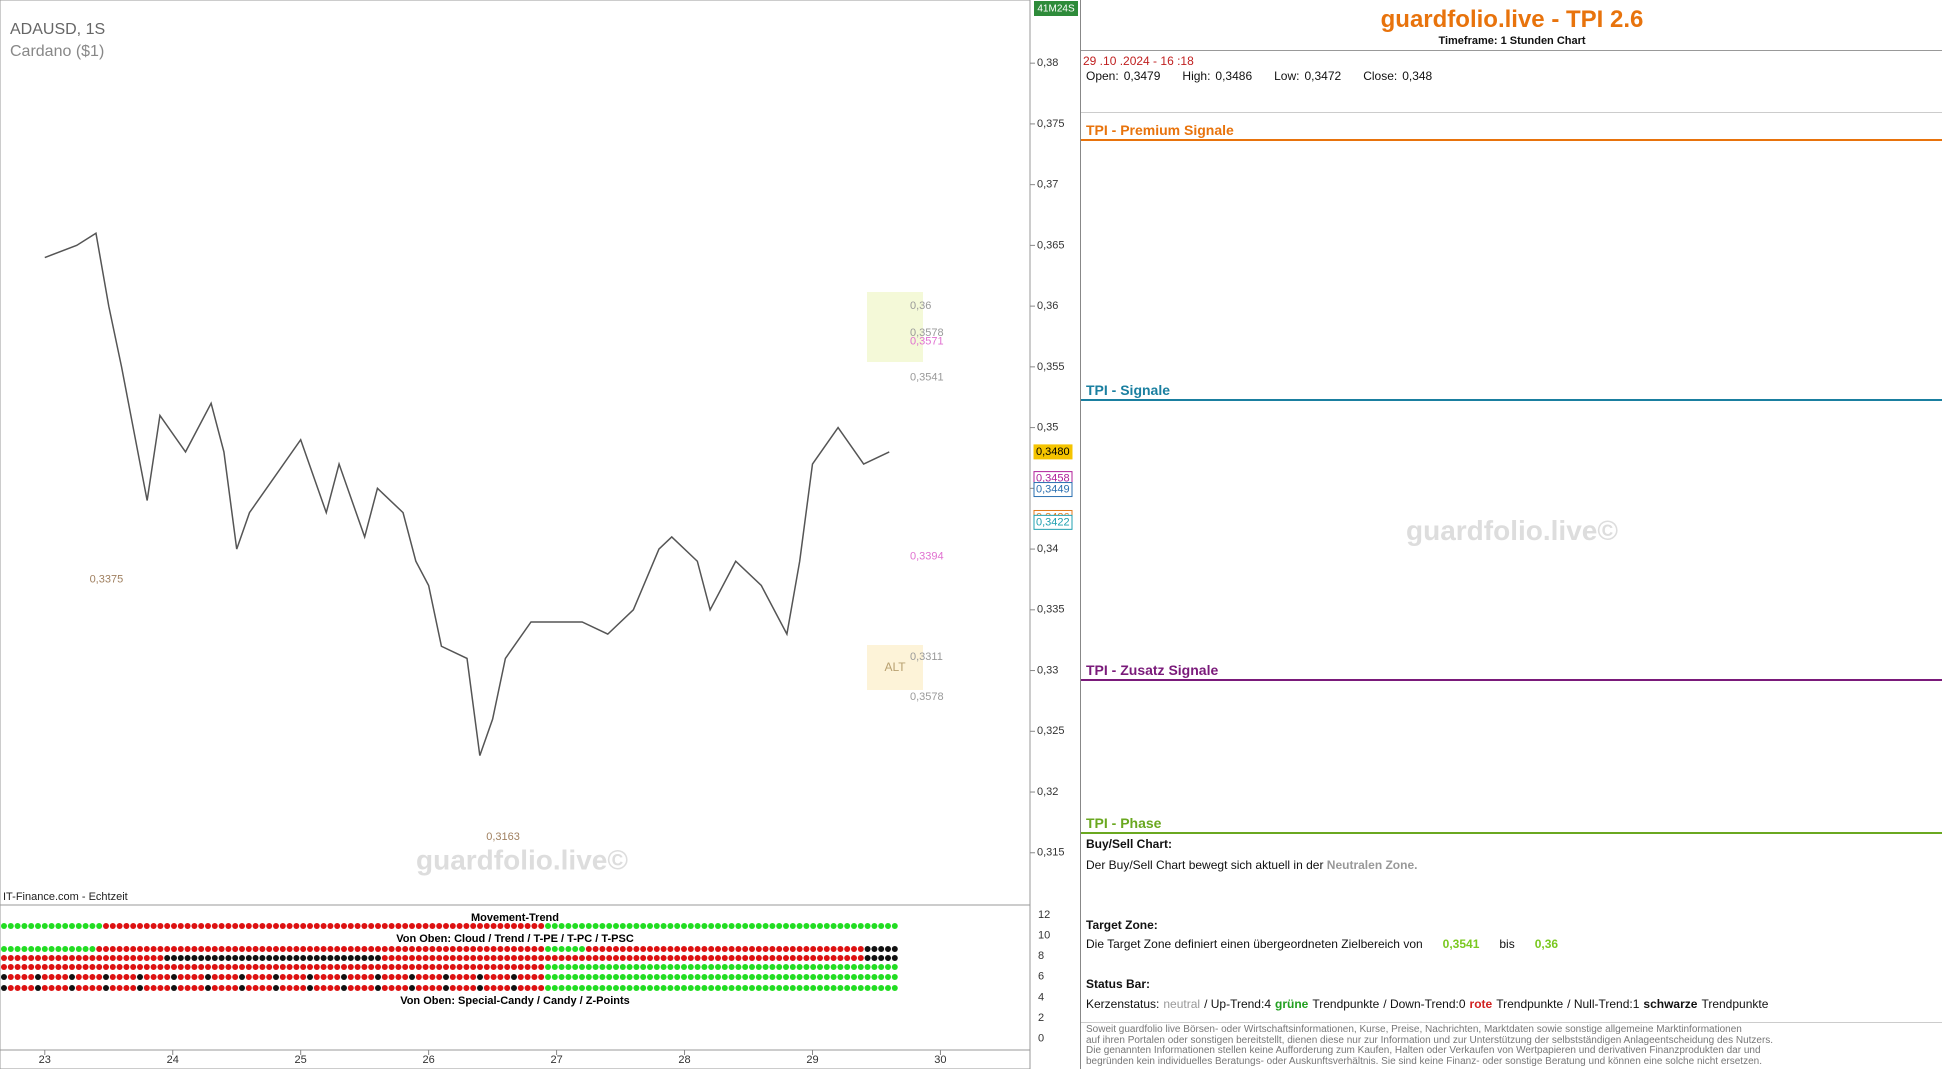 The image size is (1942, 1069). What do you see at coordinates (1603, 1004) in the screenshot?
I see `status-part: / Null-Trend:1` at bounding box center [1603, 1004].